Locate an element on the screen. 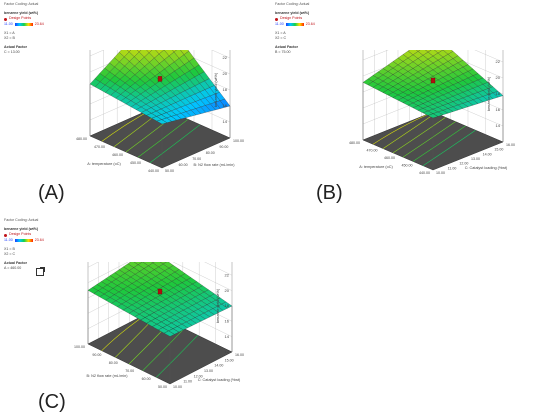  y-tick-label: 50.00 is located at coordinates (169, 171).